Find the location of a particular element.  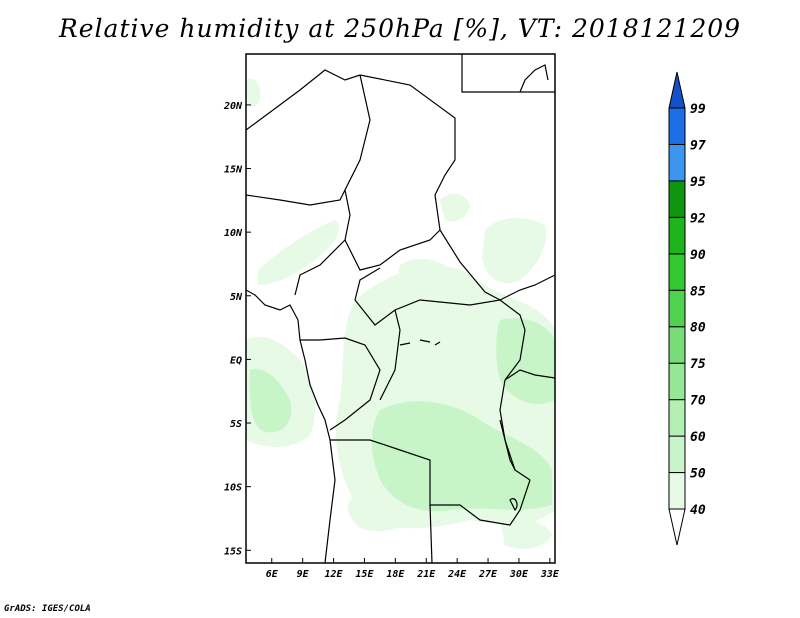

colorbar-level-label: 60 is located at coordinates (698, 437).